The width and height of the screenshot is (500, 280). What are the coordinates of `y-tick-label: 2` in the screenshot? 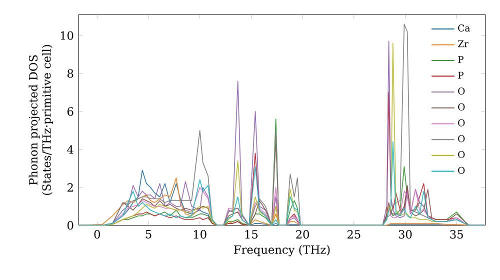 It's located at (70, 187).